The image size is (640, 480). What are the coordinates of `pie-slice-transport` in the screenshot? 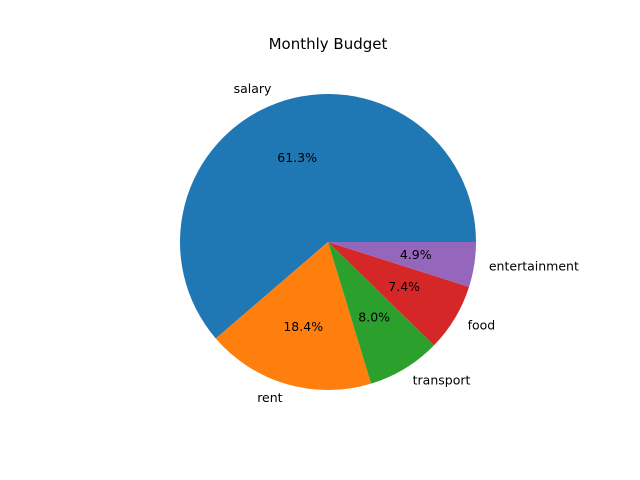 It's located at (381, 313).